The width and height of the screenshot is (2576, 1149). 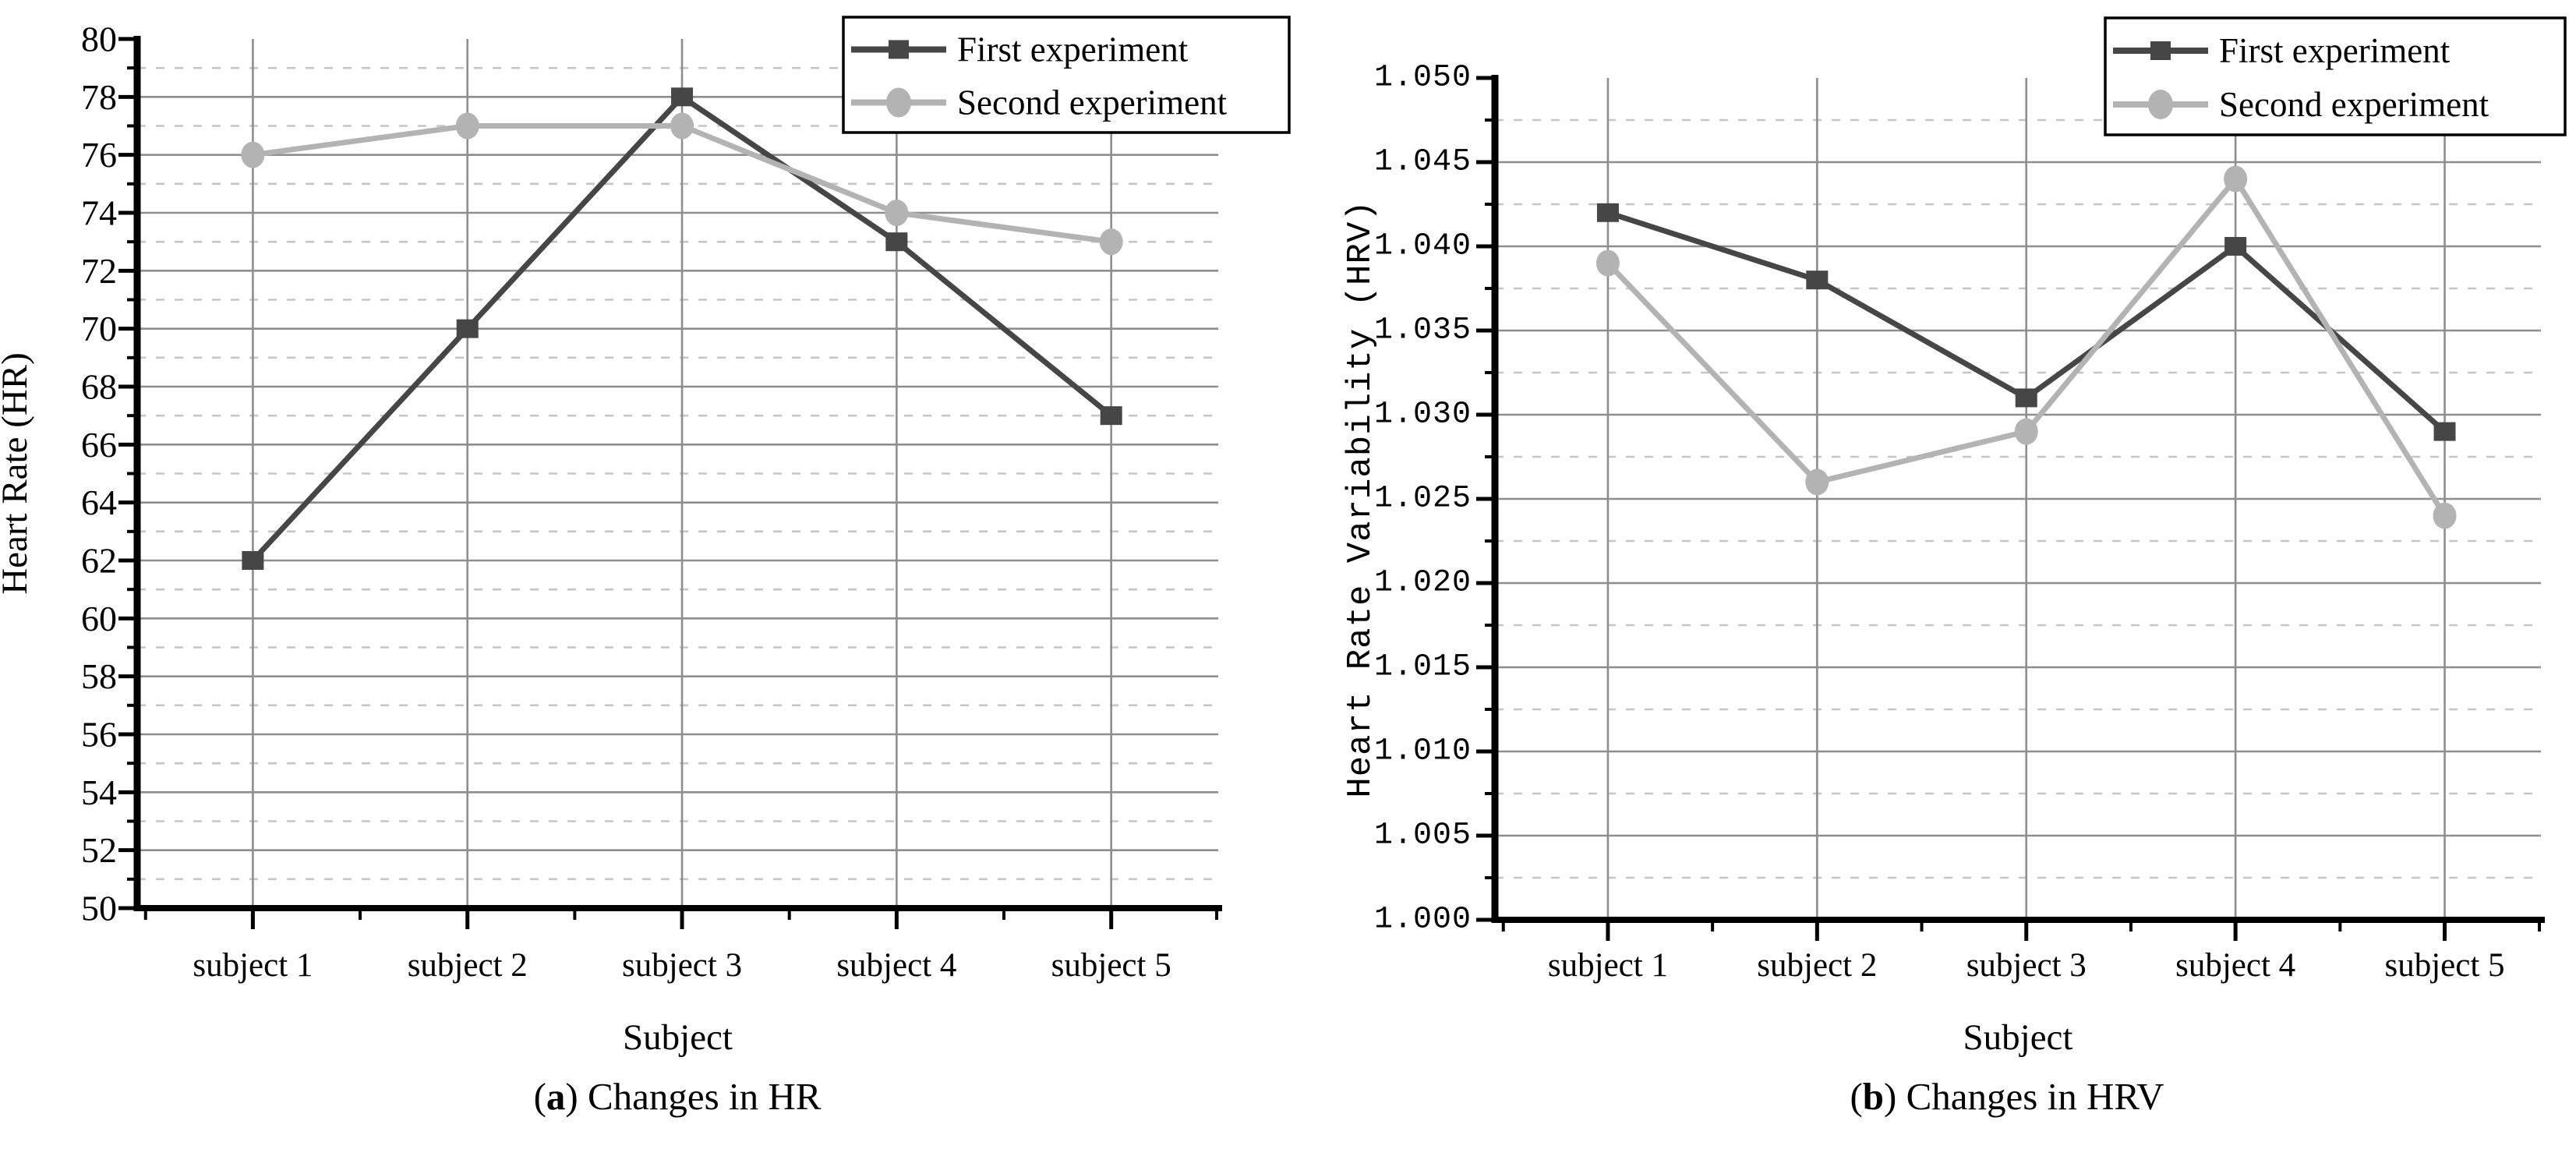 What do you see at coordinates (99, 908) in the screenshot?
I see `y-tick-label: 50` at bounding box center [99, 908].